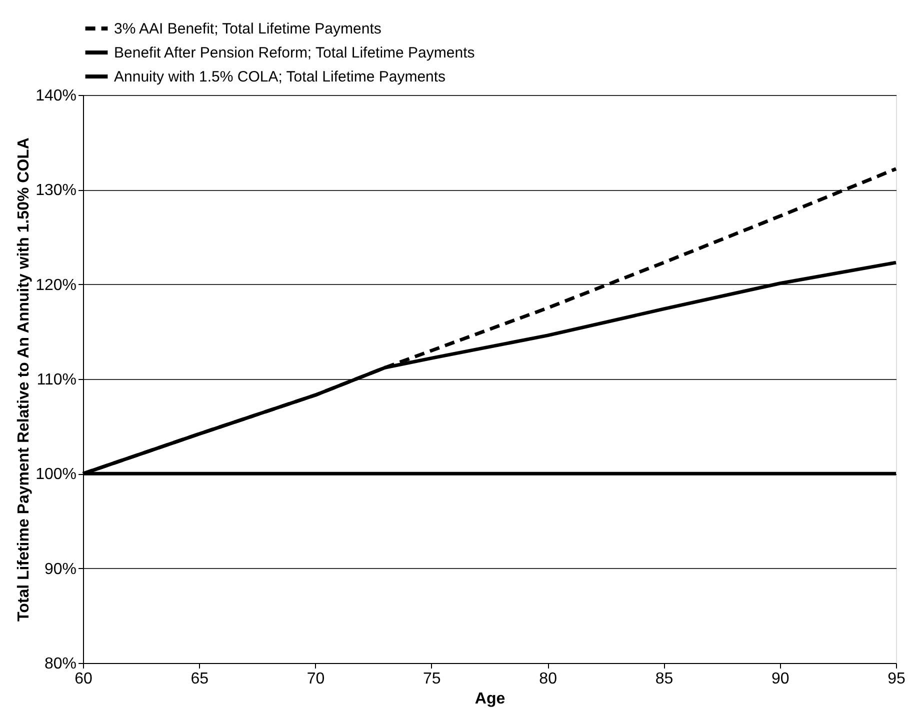 The image size is (920, 721). I want to click on x-tick-label: 60, so click(83, 679).